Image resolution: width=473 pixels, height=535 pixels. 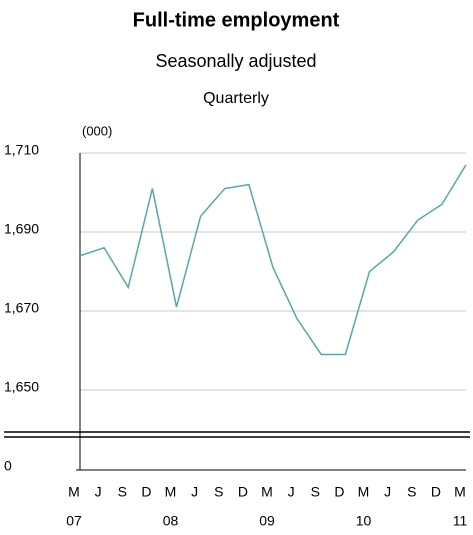 What do you see at coordinates (74, 521) in the screenshot?
I see `x-year-label: 07` at bounding box center [74, 521].